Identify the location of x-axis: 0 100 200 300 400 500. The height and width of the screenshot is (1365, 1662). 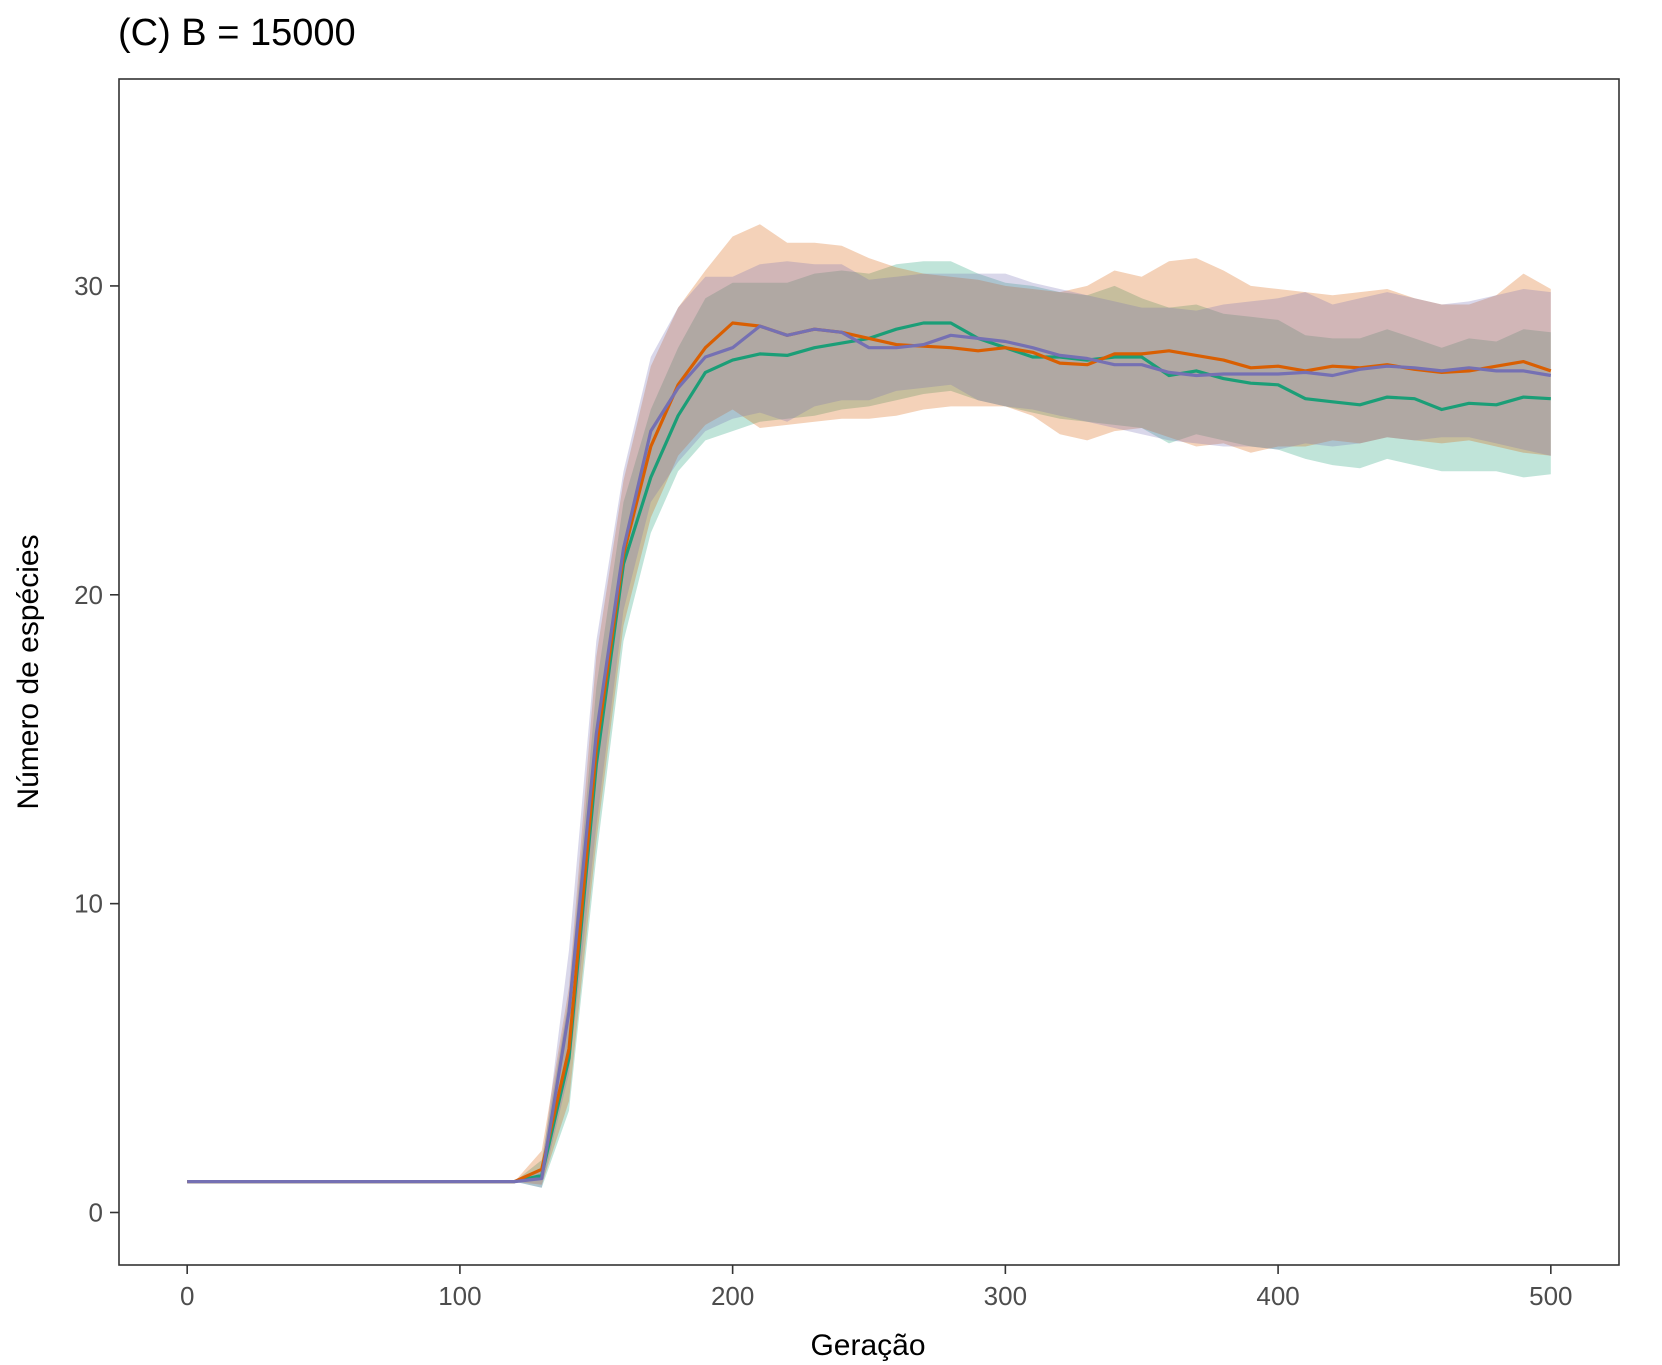
(876, 1288).